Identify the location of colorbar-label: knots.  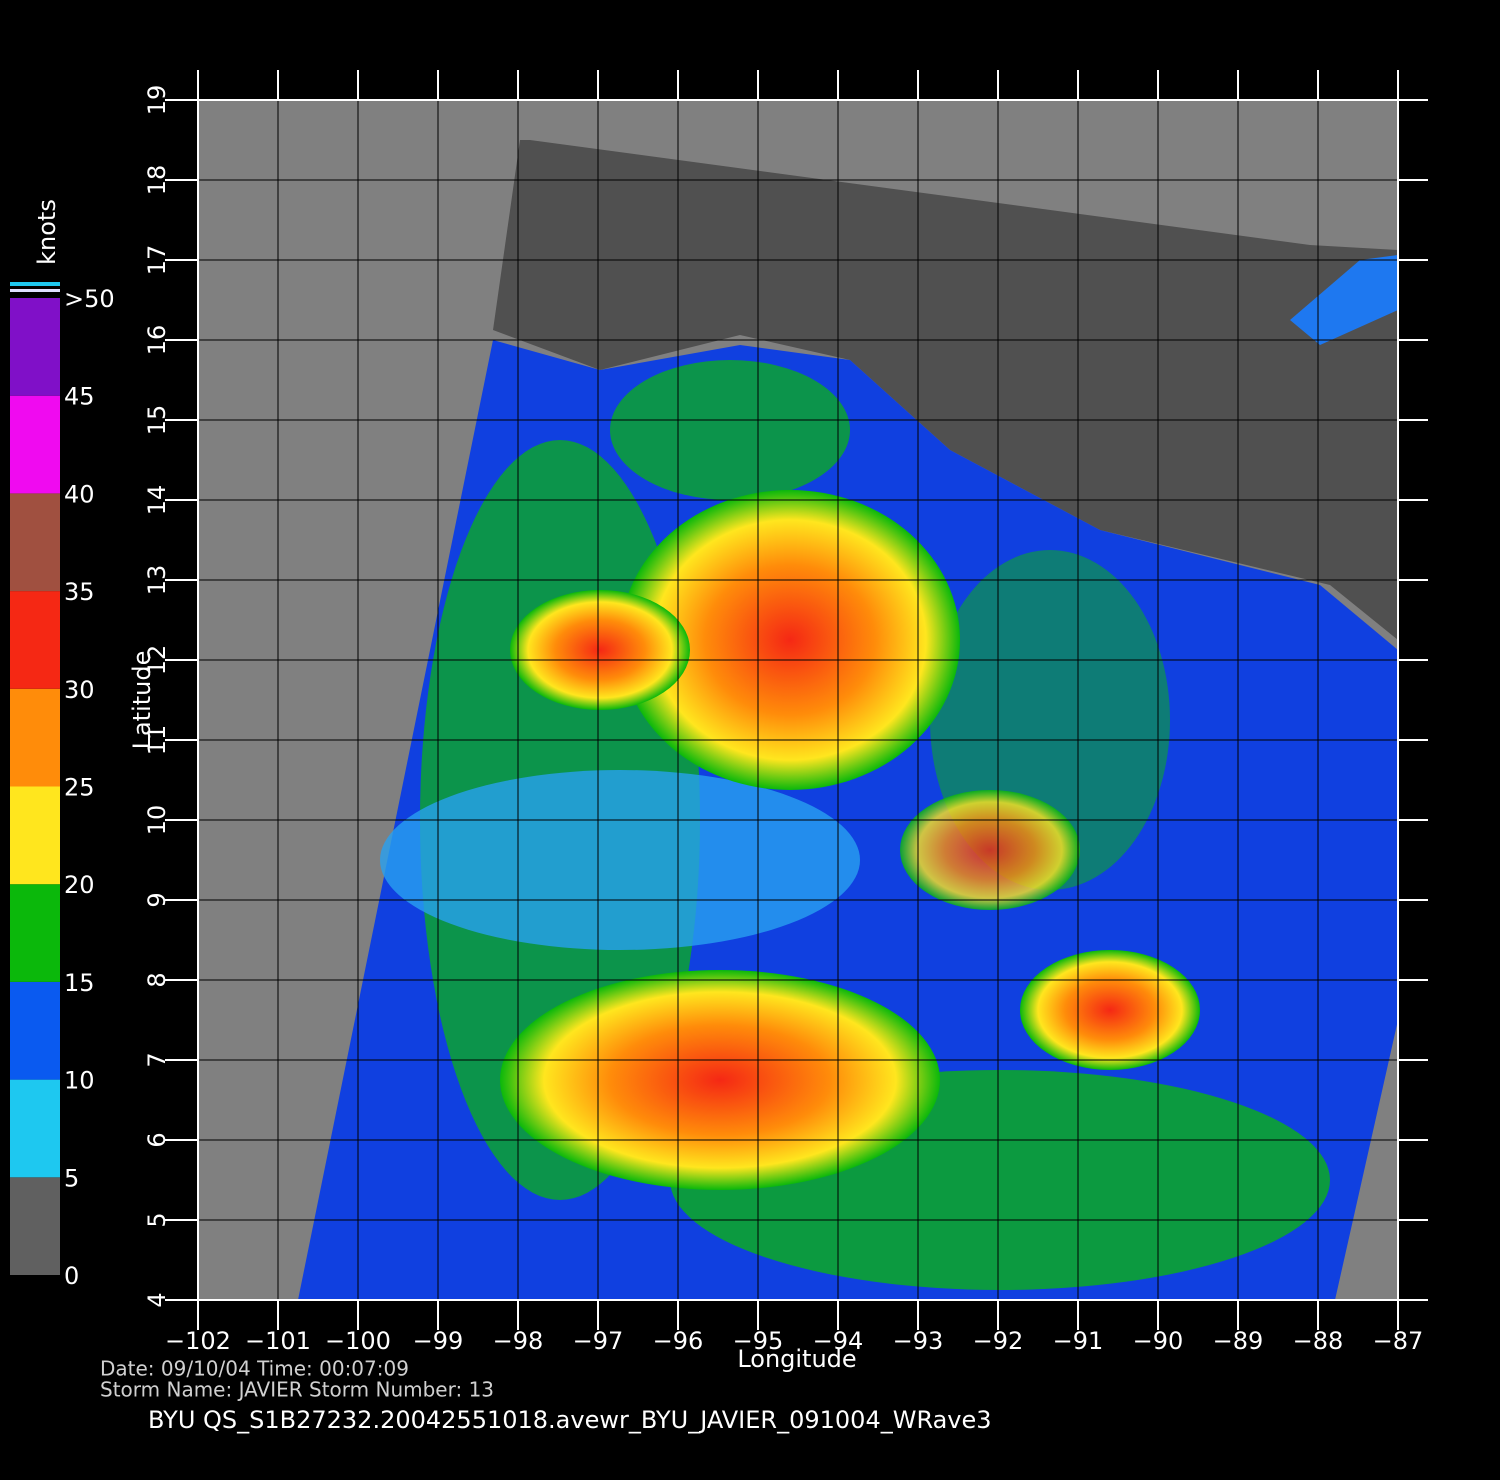
(47, 232).